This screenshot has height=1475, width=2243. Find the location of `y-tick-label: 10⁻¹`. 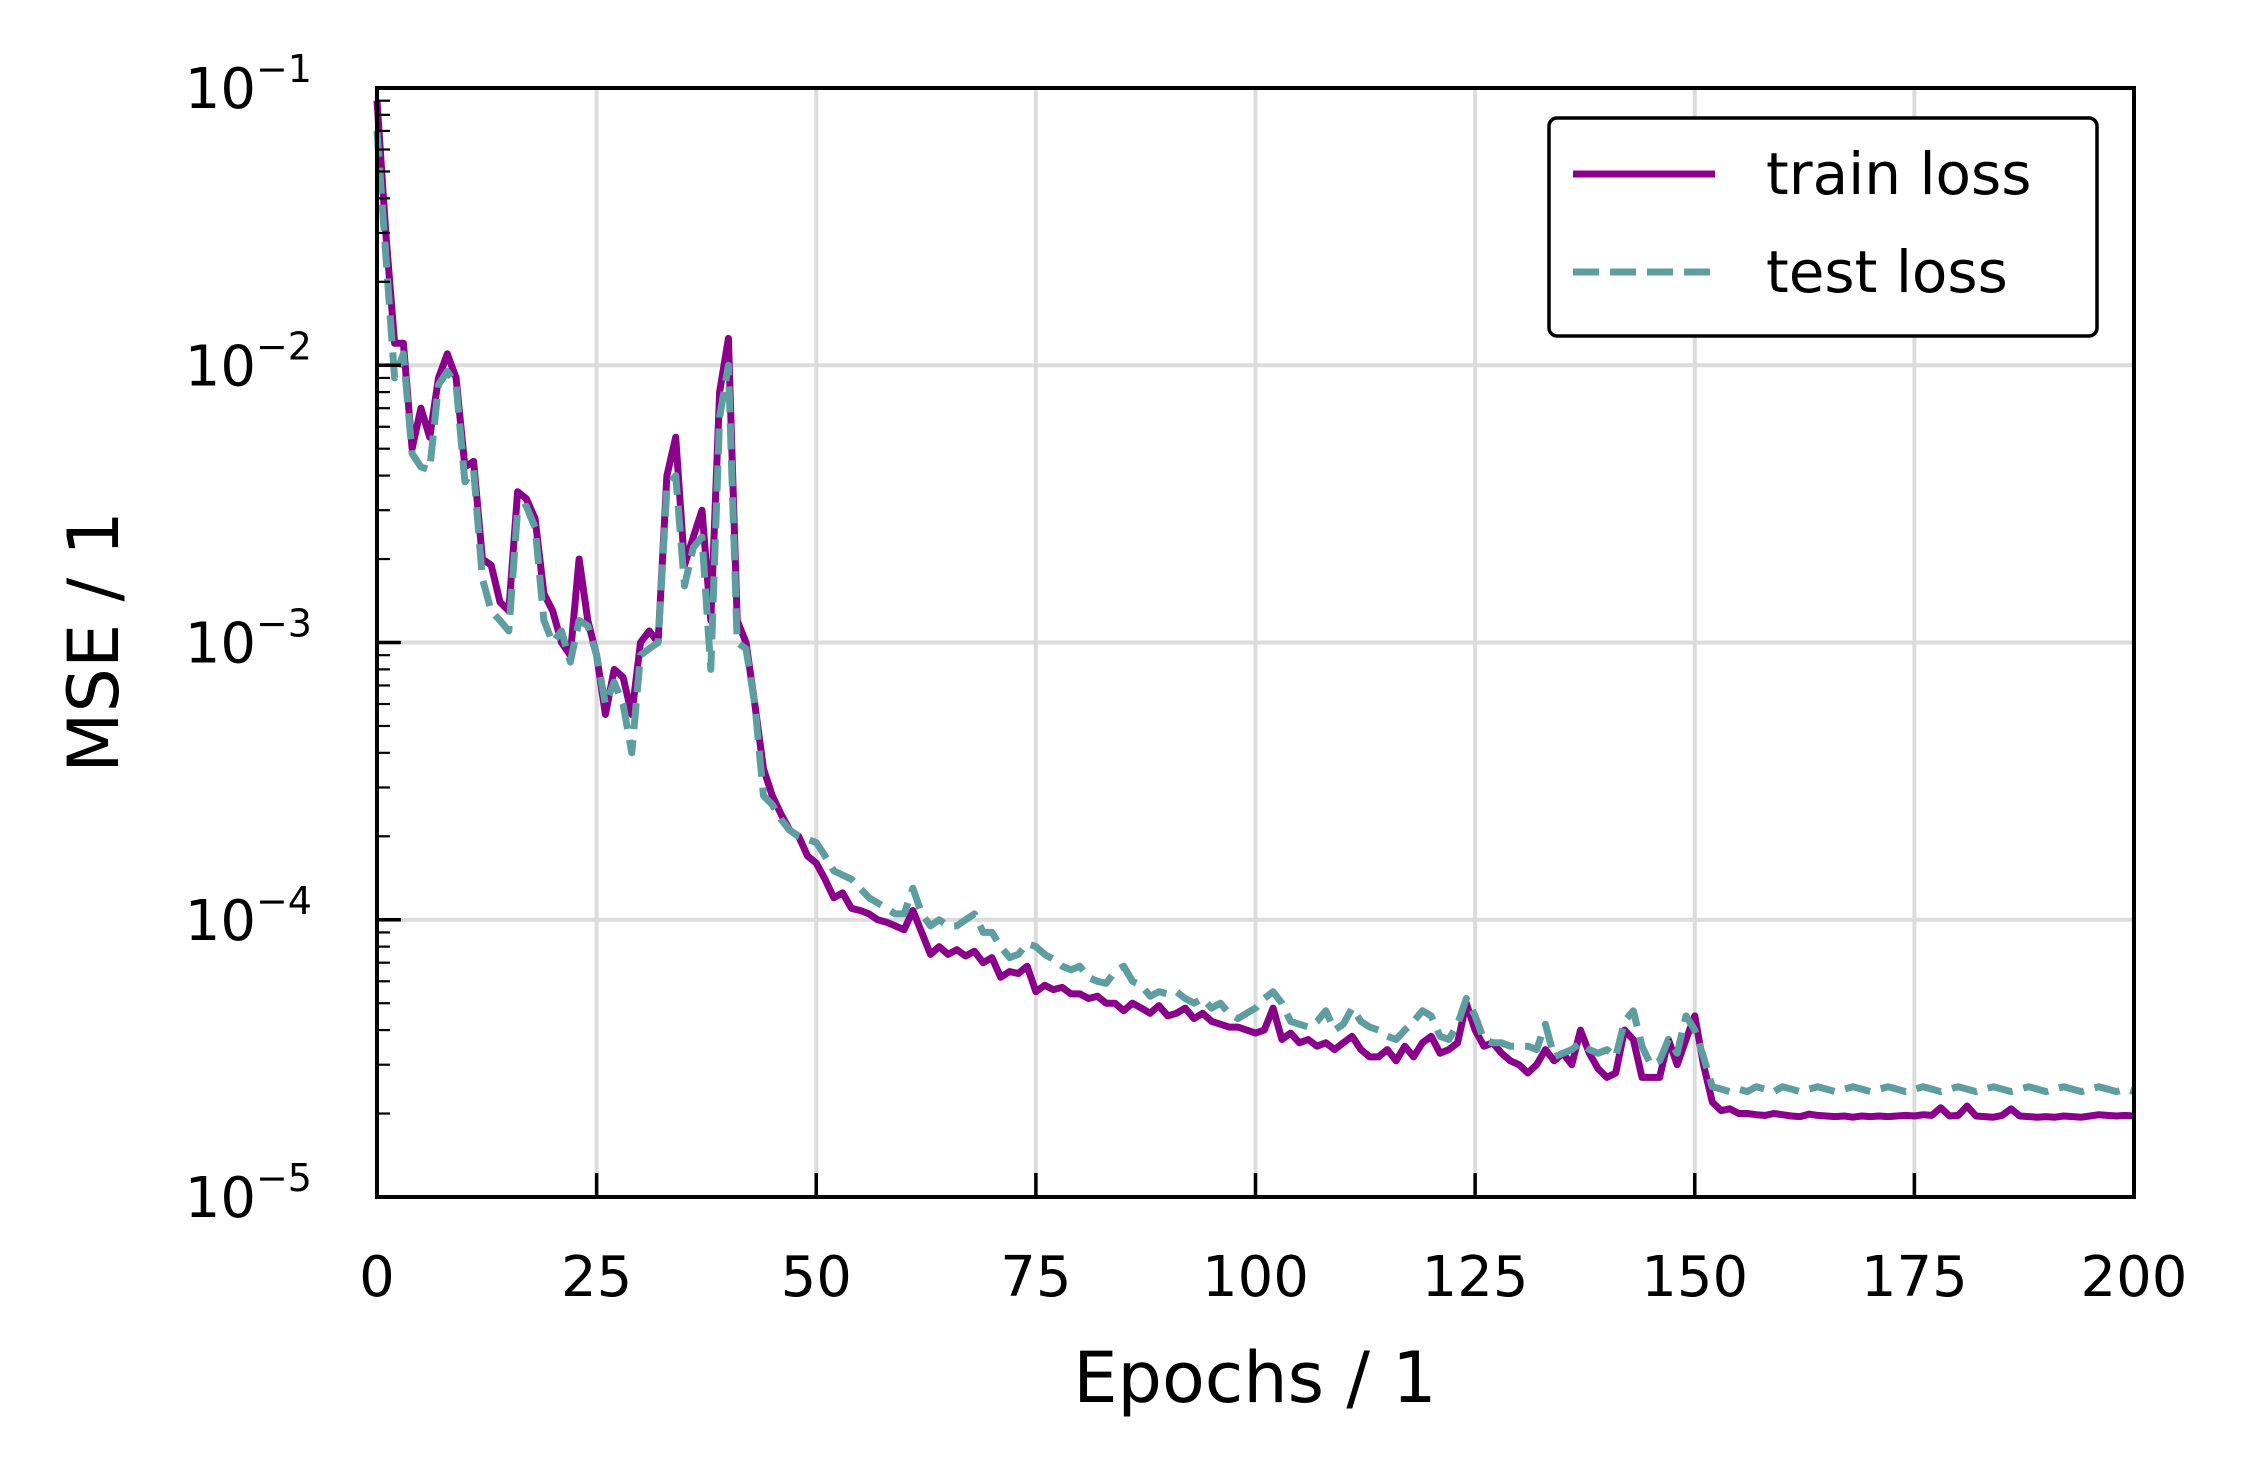

y-tick-label: 10⁻¹ is located at coordinates (248, 84).